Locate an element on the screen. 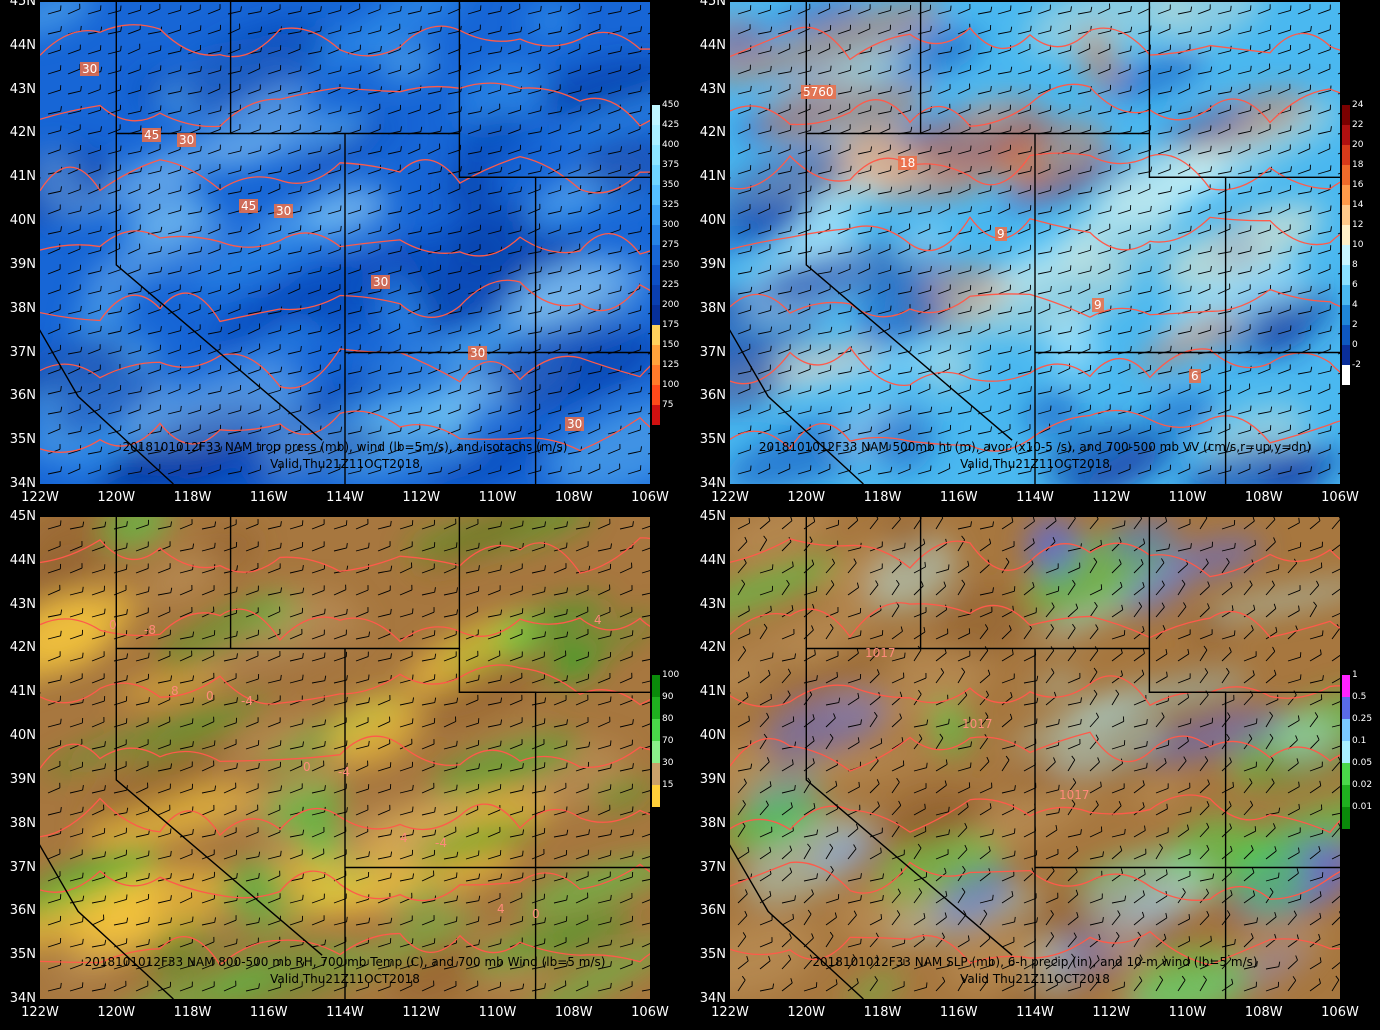  colorbar-label: 275 is located at coordinates (671, 245).